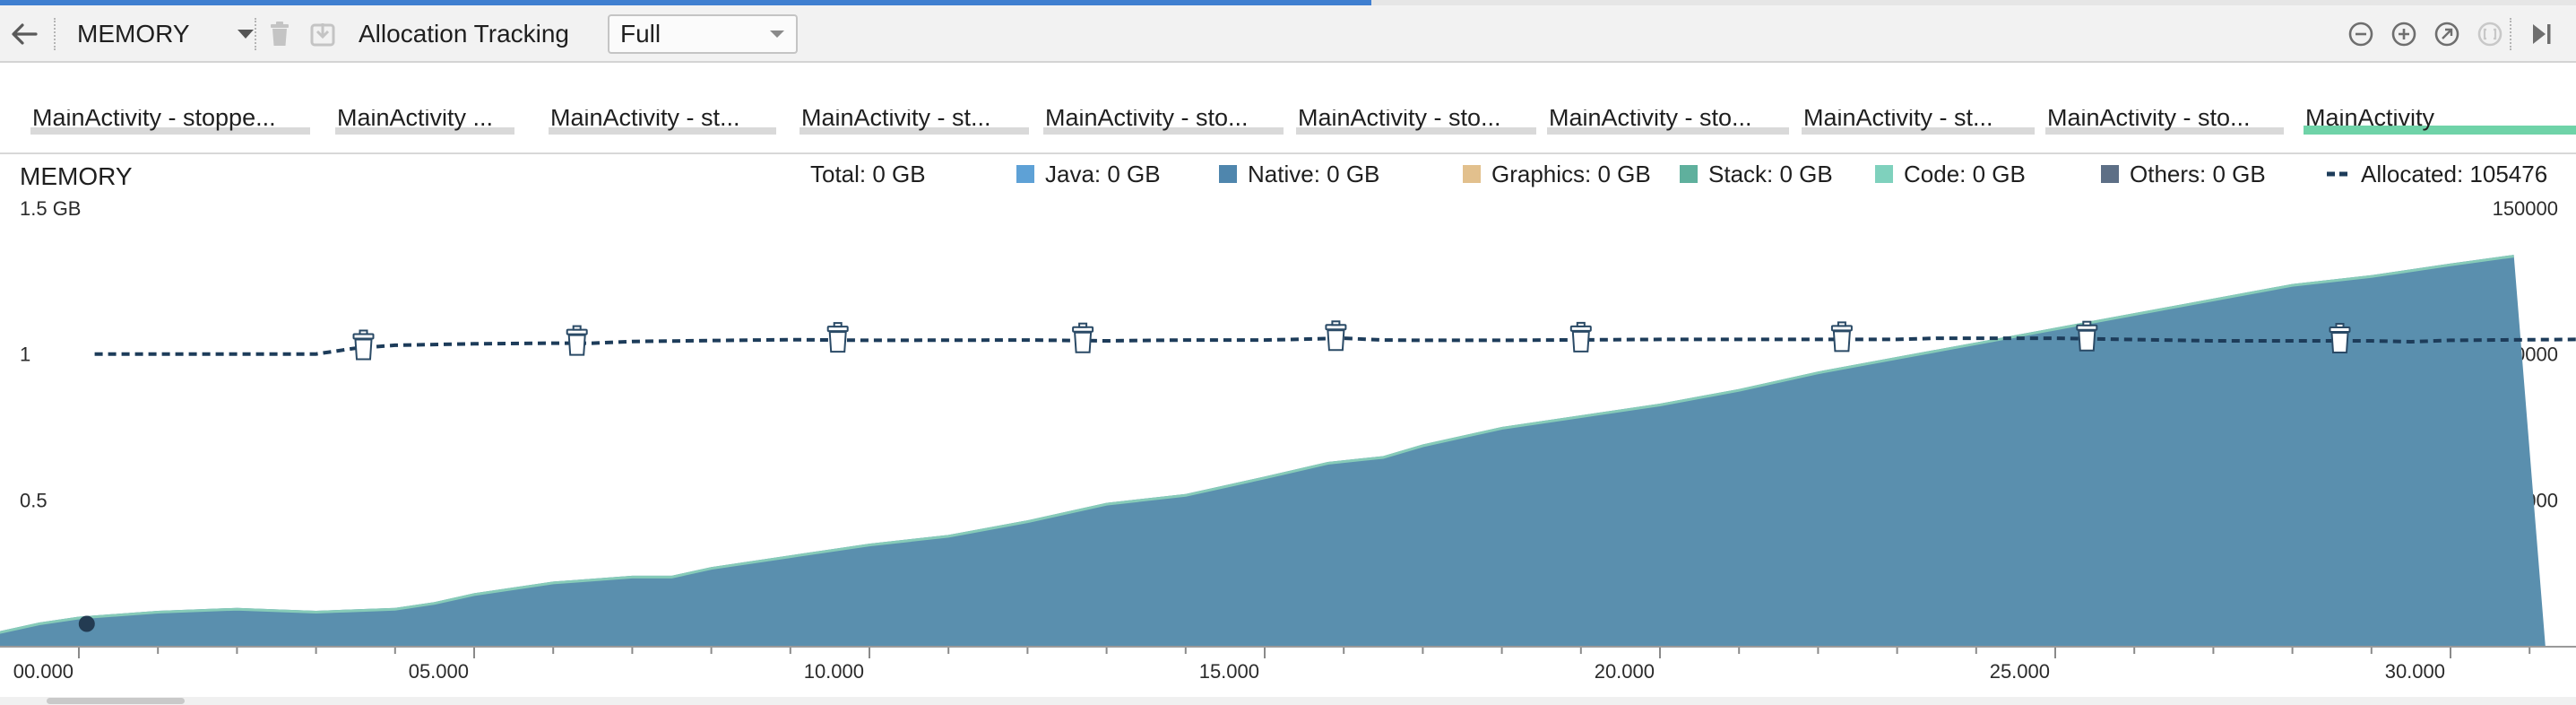 Image resolution: width=2576 pixels, height=705 pixels. I want to click on reset-zoom-icon, so click(2446, 35).